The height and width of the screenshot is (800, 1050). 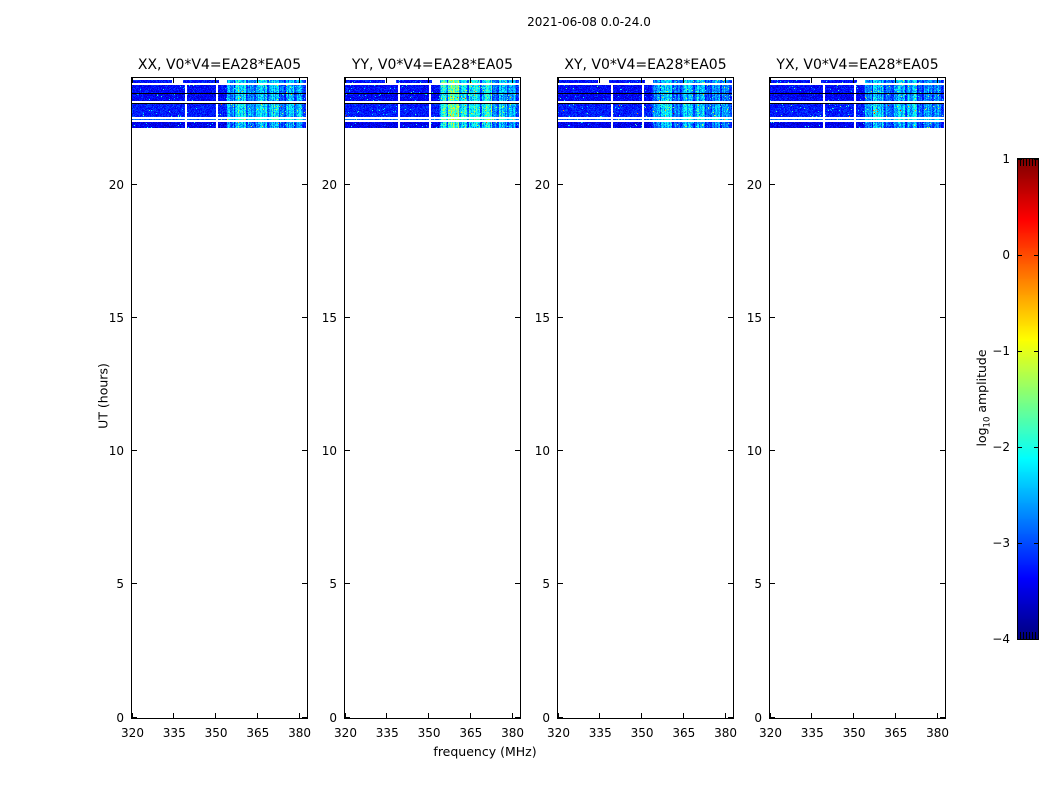 What do you see at coordinates (1006, 159) in the screenshot?
I see `colorbar-tick-label: 1` at bounding box center [1006, 159].